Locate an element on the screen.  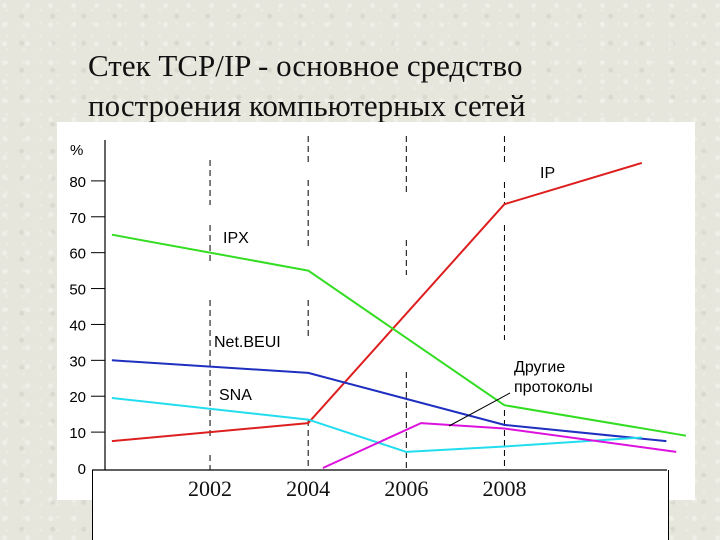
y-tick-label: 80 is located at coordinates (77, 182).